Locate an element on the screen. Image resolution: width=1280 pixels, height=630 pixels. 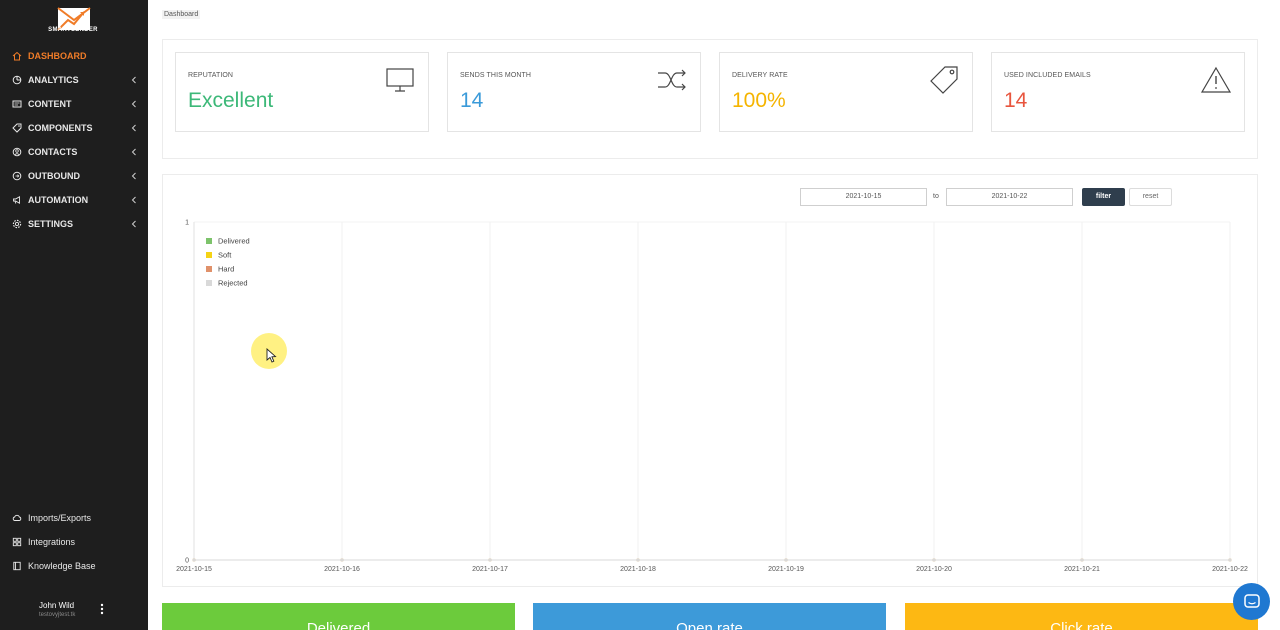
x-tick-label: 2021-10-21 is located at coordinates (1082, 569).